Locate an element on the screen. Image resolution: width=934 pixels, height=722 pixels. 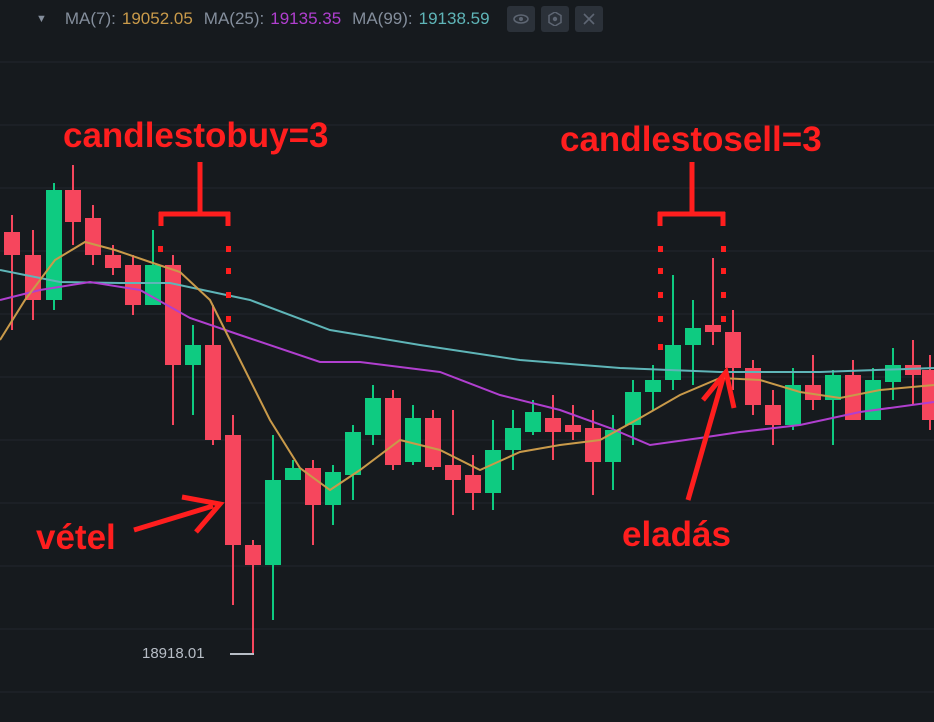
ma25-value: 19135.35 is located at coordinates (306, 18).